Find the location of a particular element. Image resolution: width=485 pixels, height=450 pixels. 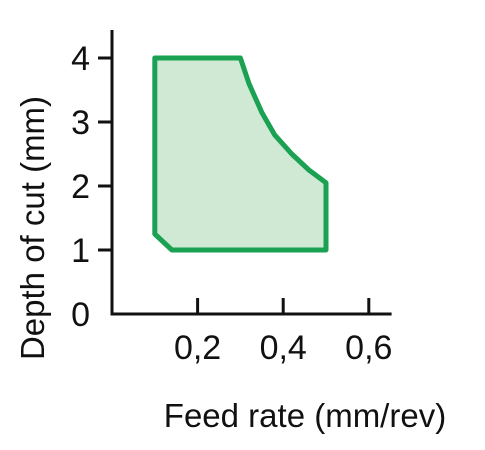

y-tick-label: 3 is located at coordinates (80, 123).